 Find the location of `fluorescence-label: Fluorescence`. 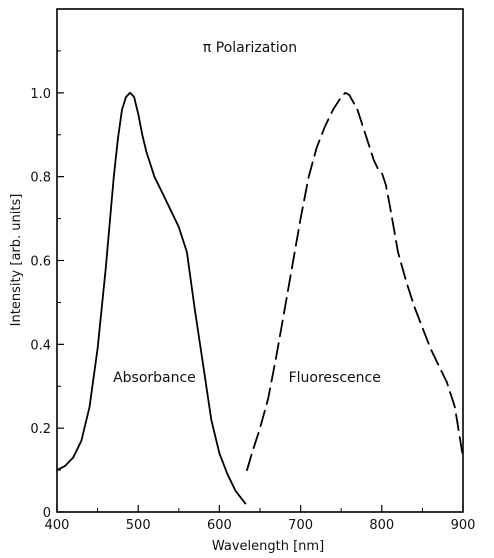

fluorescence-label: Fluorescence is located at coordinates (335, 378).